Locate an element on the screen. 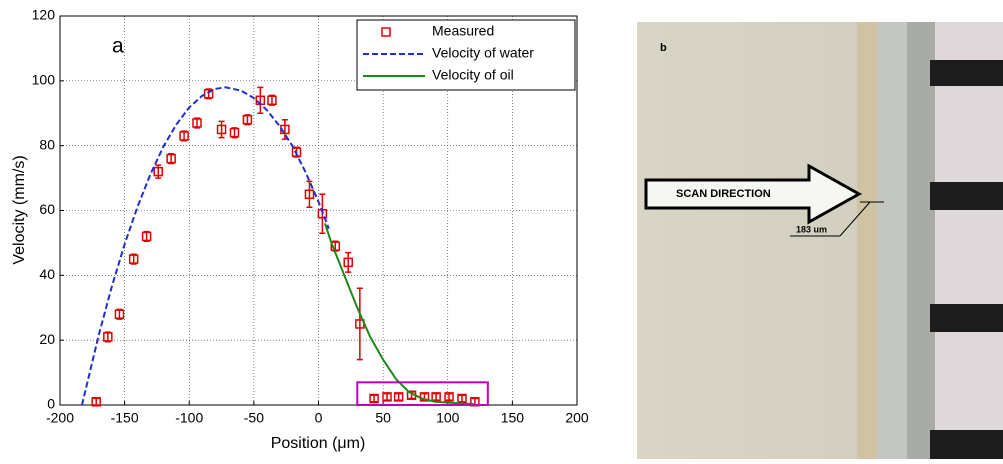 This screenshot has width=1003, height=464. y-tick-label: 100 is located at coordinates (44, 80).